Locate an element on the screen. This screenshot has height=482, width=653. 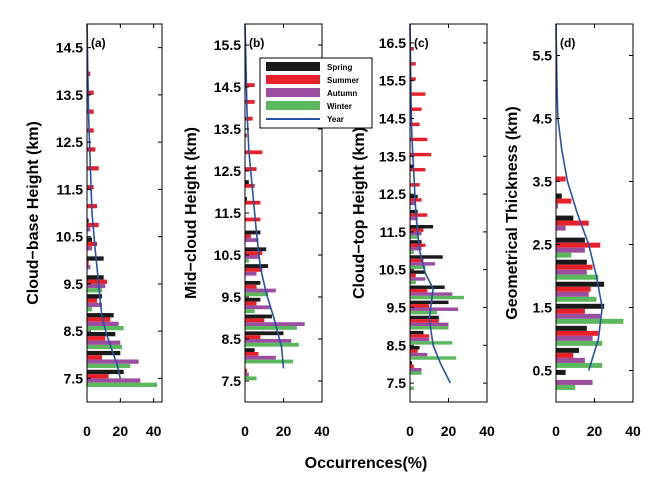
panel-label: (d) is located at coordinates (567, 43).